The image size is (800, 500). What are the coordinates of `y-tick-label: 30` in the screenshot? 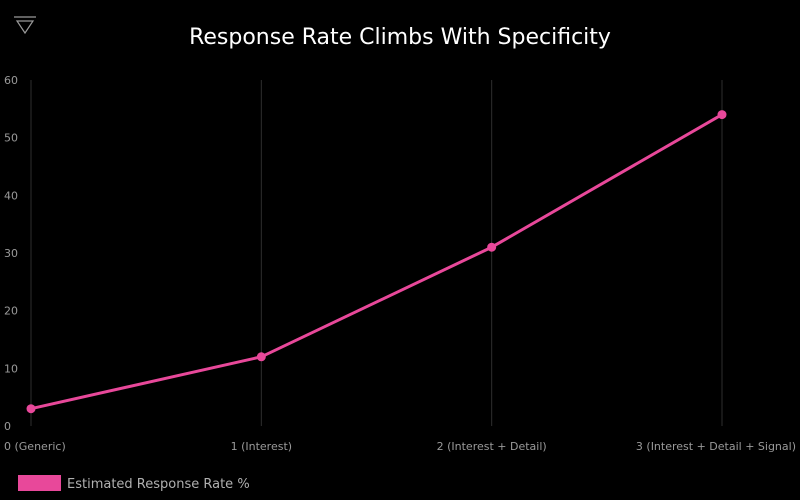 It's located at (11, 253).